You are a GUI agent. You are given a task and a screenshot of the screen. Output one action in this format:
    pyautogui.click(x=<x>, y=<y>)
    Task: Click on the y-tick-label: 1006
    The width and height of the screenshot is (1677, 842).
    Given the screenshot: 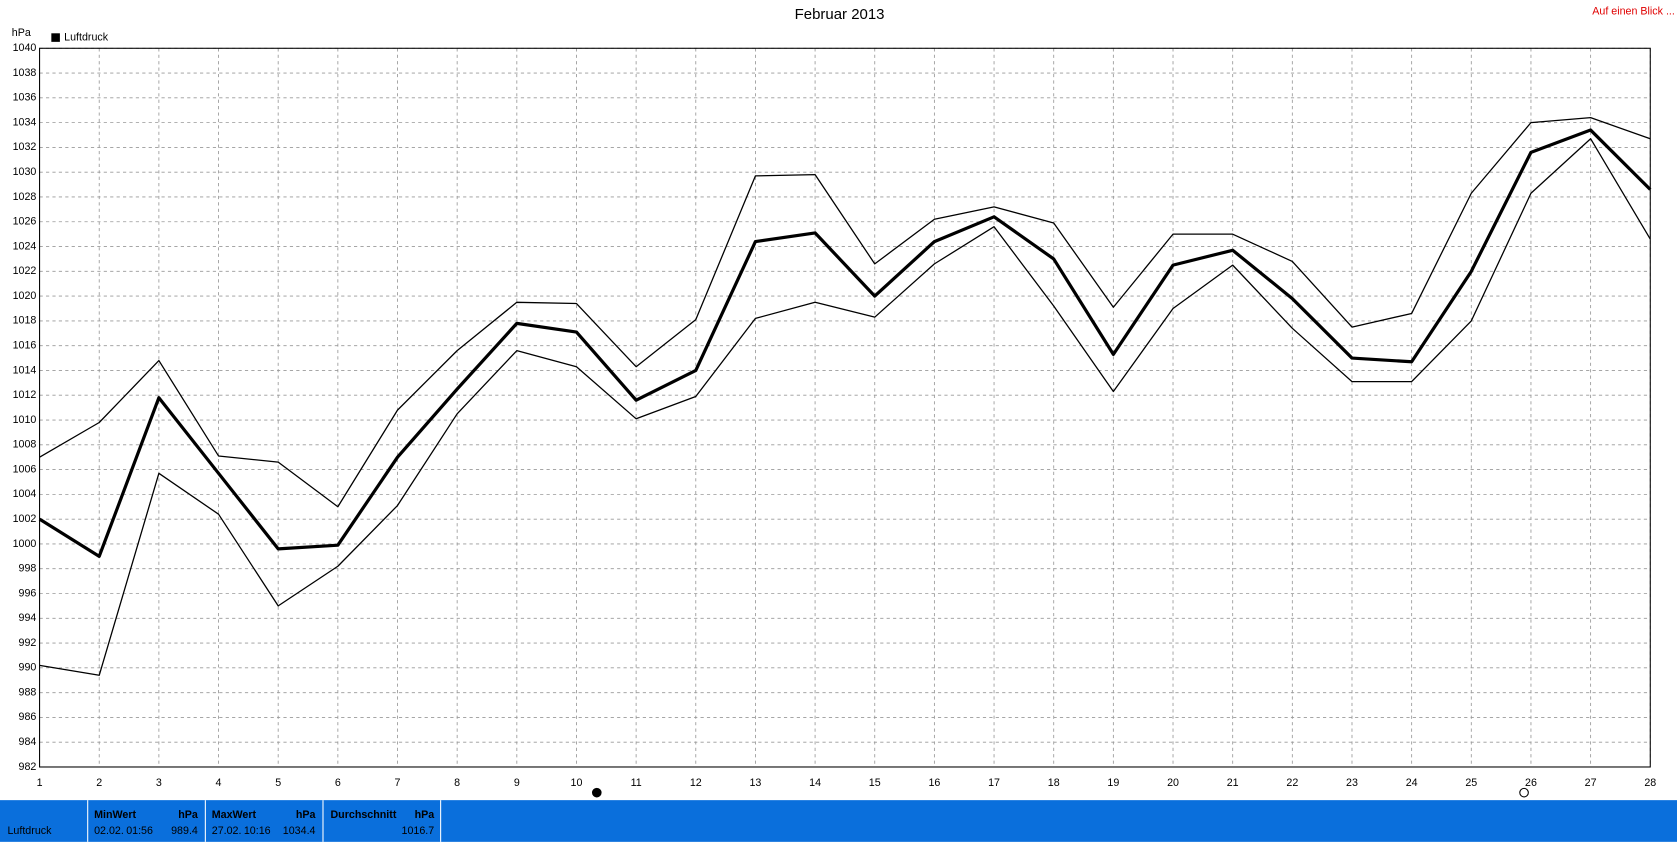 What is the action you would take?
    pyautogui.click(x=25, y=469)
    